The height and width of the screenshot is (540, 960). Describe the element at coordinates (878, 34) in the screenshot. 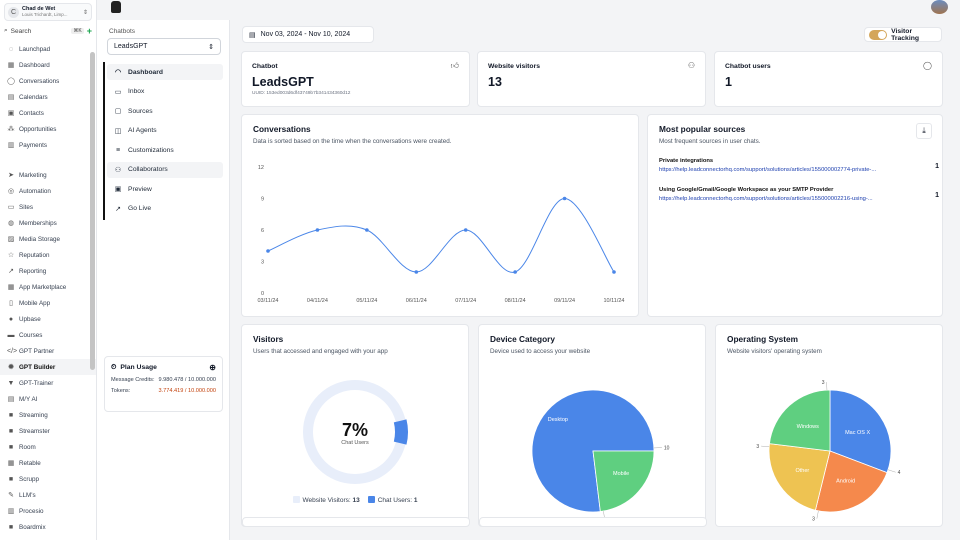

I see `toggle-switch` at that location.